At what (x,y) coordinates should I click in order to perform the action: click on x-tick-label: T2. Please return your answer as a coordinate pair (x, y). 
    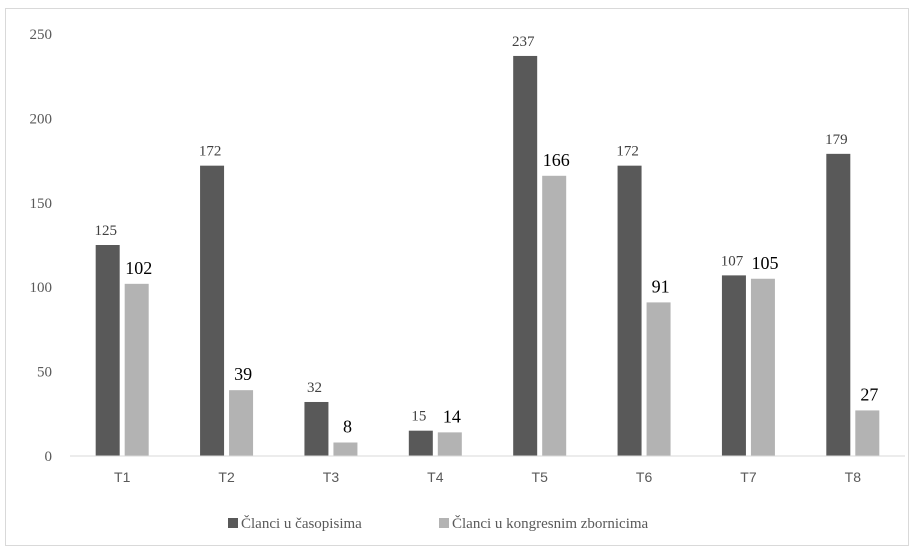
    Looking at the image, I should click on (226, 477).